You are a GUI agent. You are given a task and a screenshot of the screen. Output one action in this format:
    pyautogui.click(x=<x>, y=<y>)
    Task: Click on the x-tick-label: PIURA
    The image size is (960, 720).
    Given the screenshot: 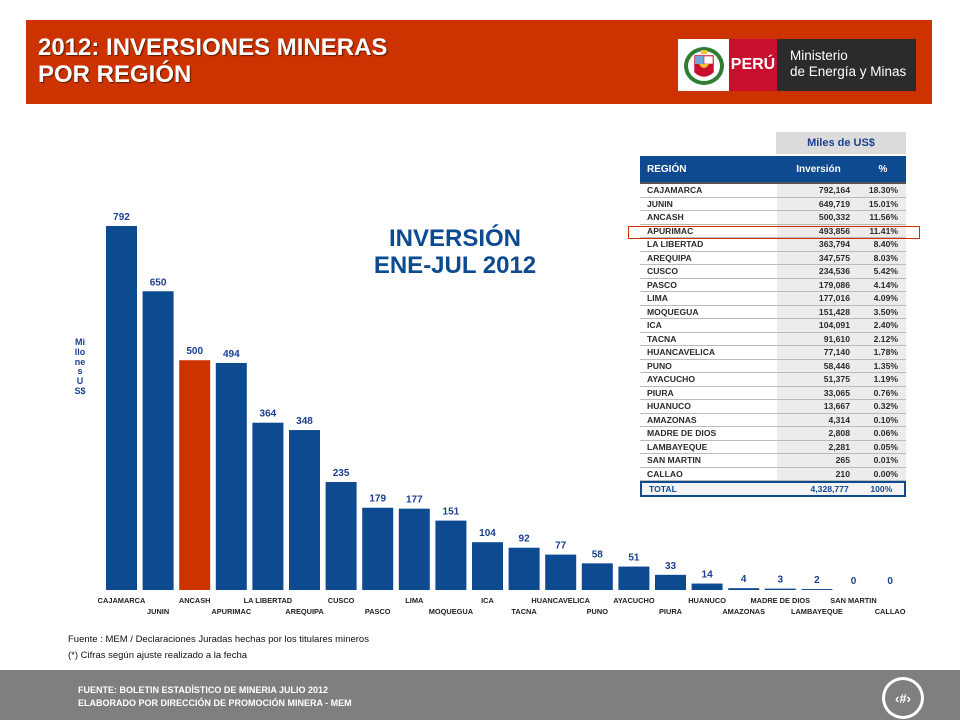 What is the action you would take?
    pyautogui.click(x=671, y=611)
    